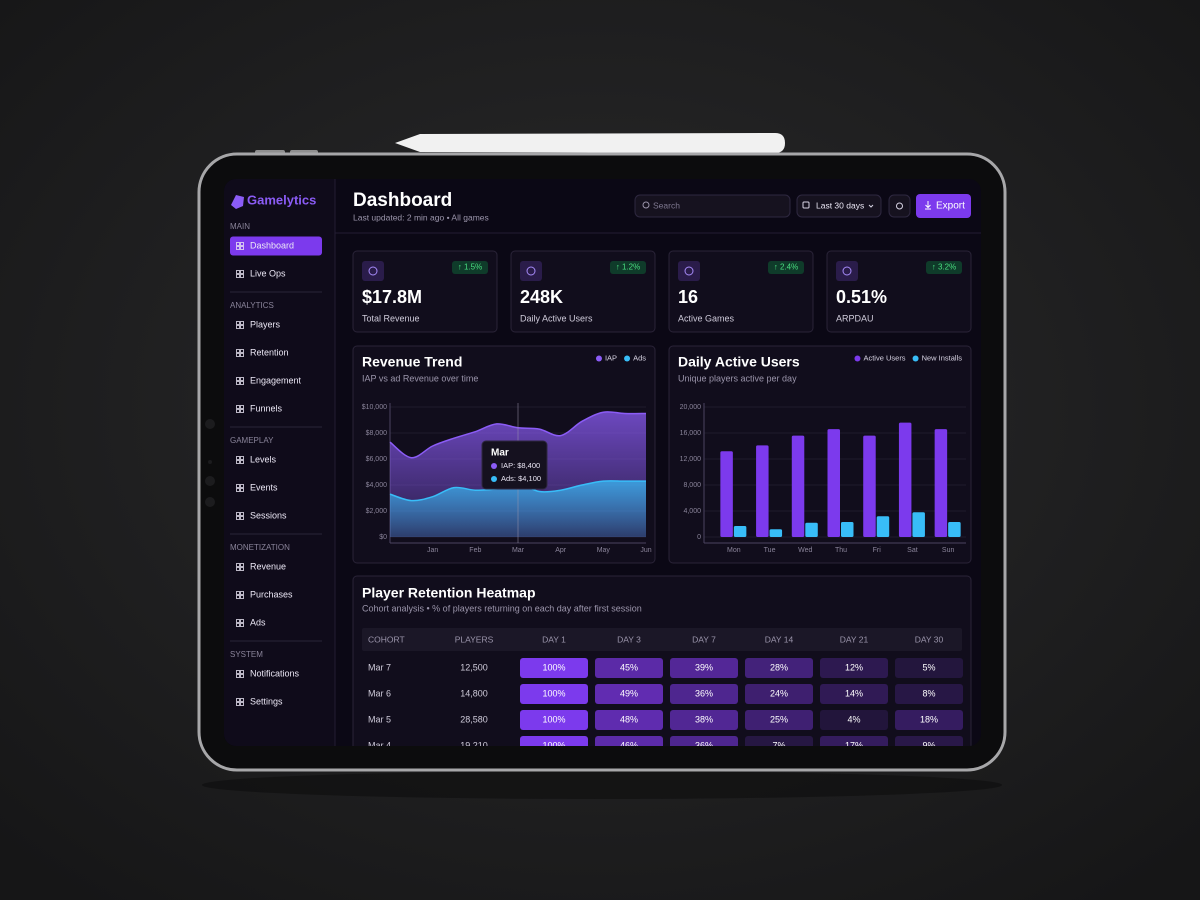  Describe the element at coordinates (258, 622) in the screenshot. I see `nav-item: Ads` at that location.